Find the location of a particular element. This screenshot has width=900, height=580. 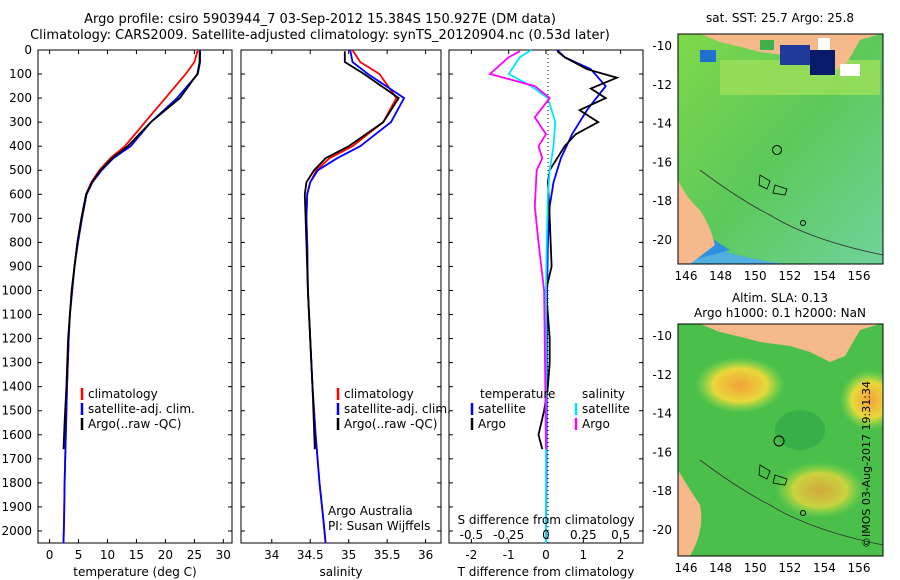

sst-map-x-tick: 154 is located at coordinates (824, 276).